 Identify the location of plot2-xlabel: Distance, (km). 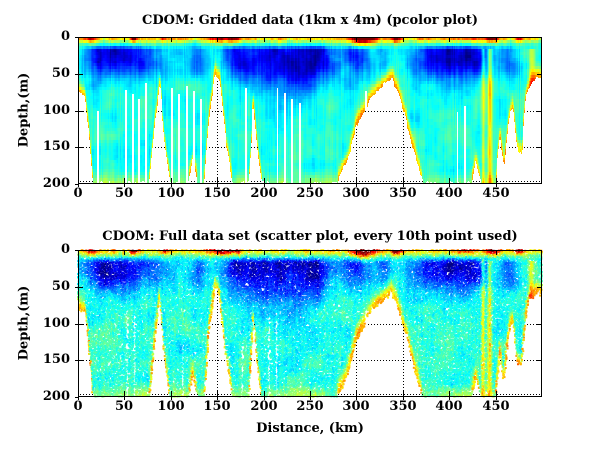
(310, 428).